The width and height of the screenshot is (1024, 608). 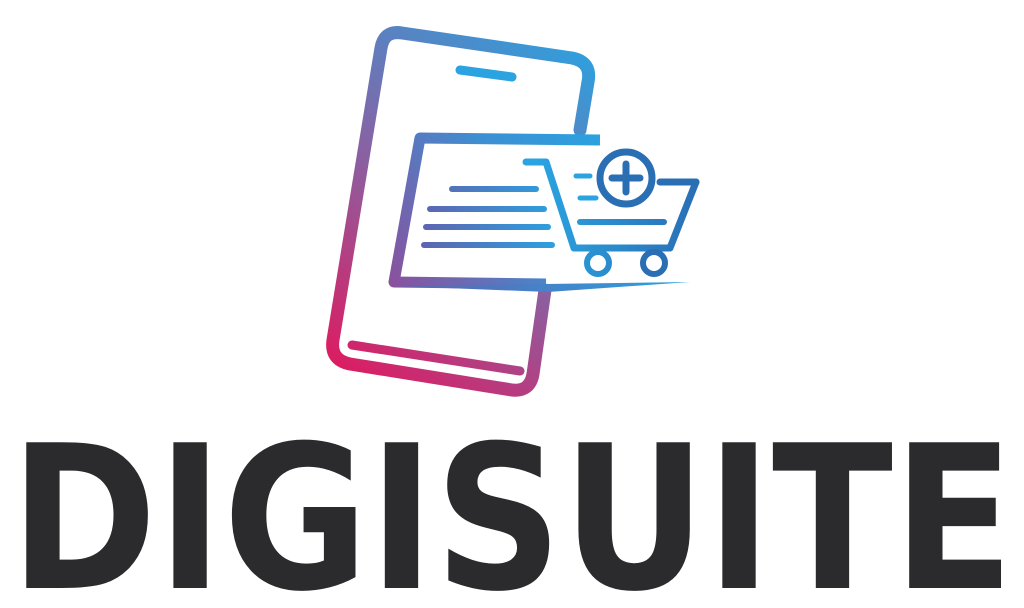 What do you see at coordinates (626, 178) in the screenshot?
I see `plus-circle-icon` at bounding box center [626, 178].